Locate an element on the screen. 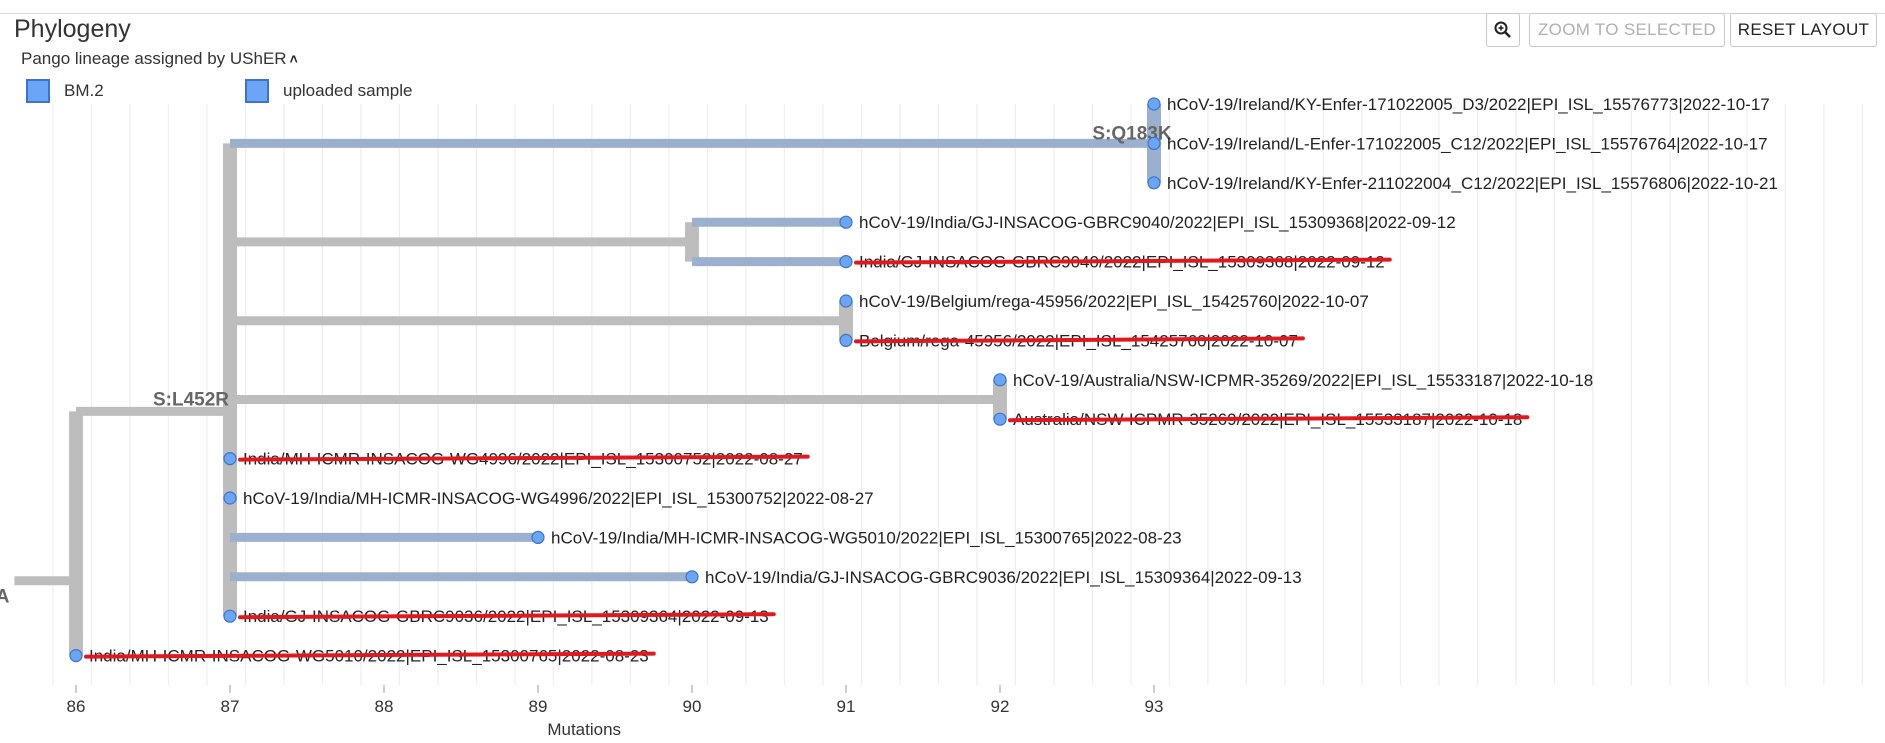  legend-label: uploaded sample is located at coordinates (348, 90).